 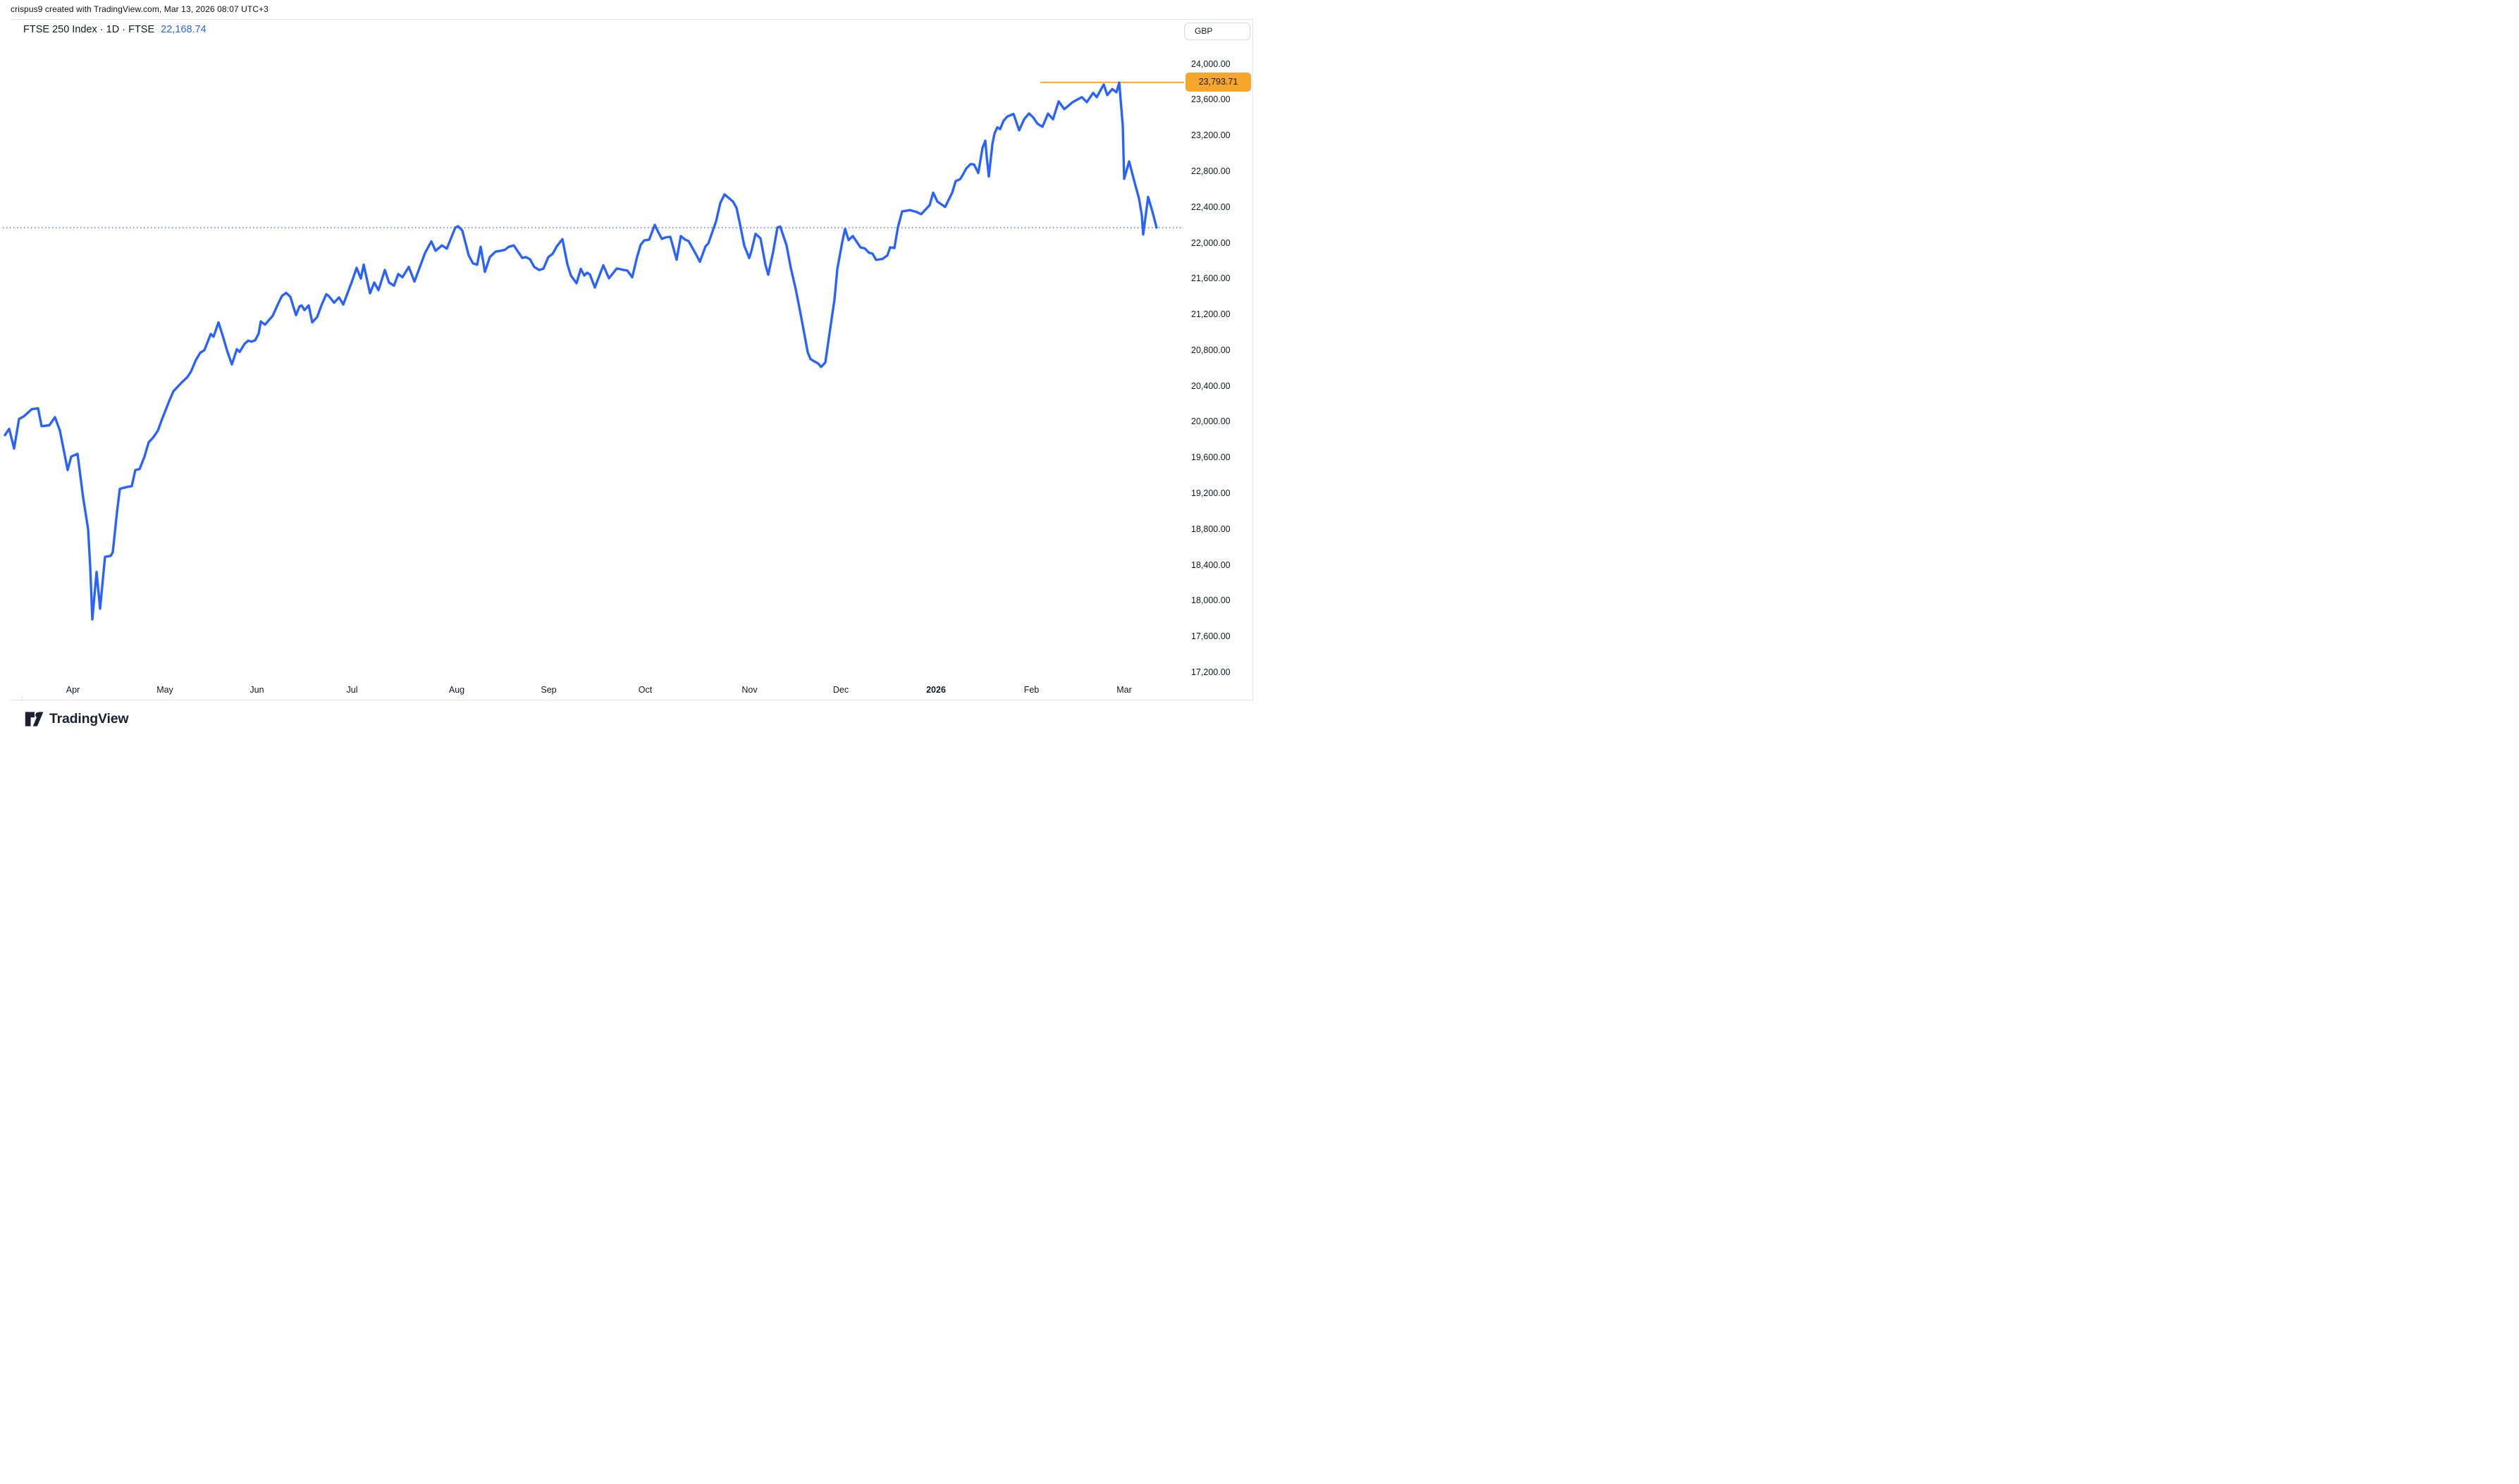 What do you see at coordinates (840, 690) in the screenshot?
I see `time-tick-label: Dec` at bounding box center [840, 690].